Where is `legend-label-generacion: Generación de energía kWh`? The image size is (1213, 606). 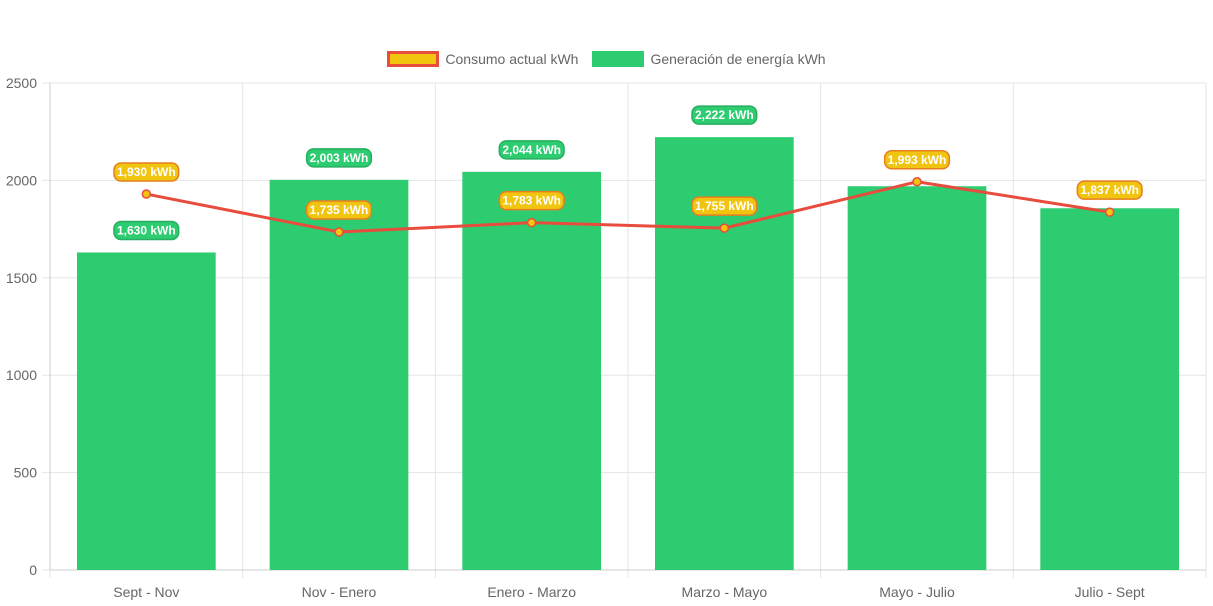
legend-label-generacion: Generación de energía kWh is located at coordinates (738, 59).